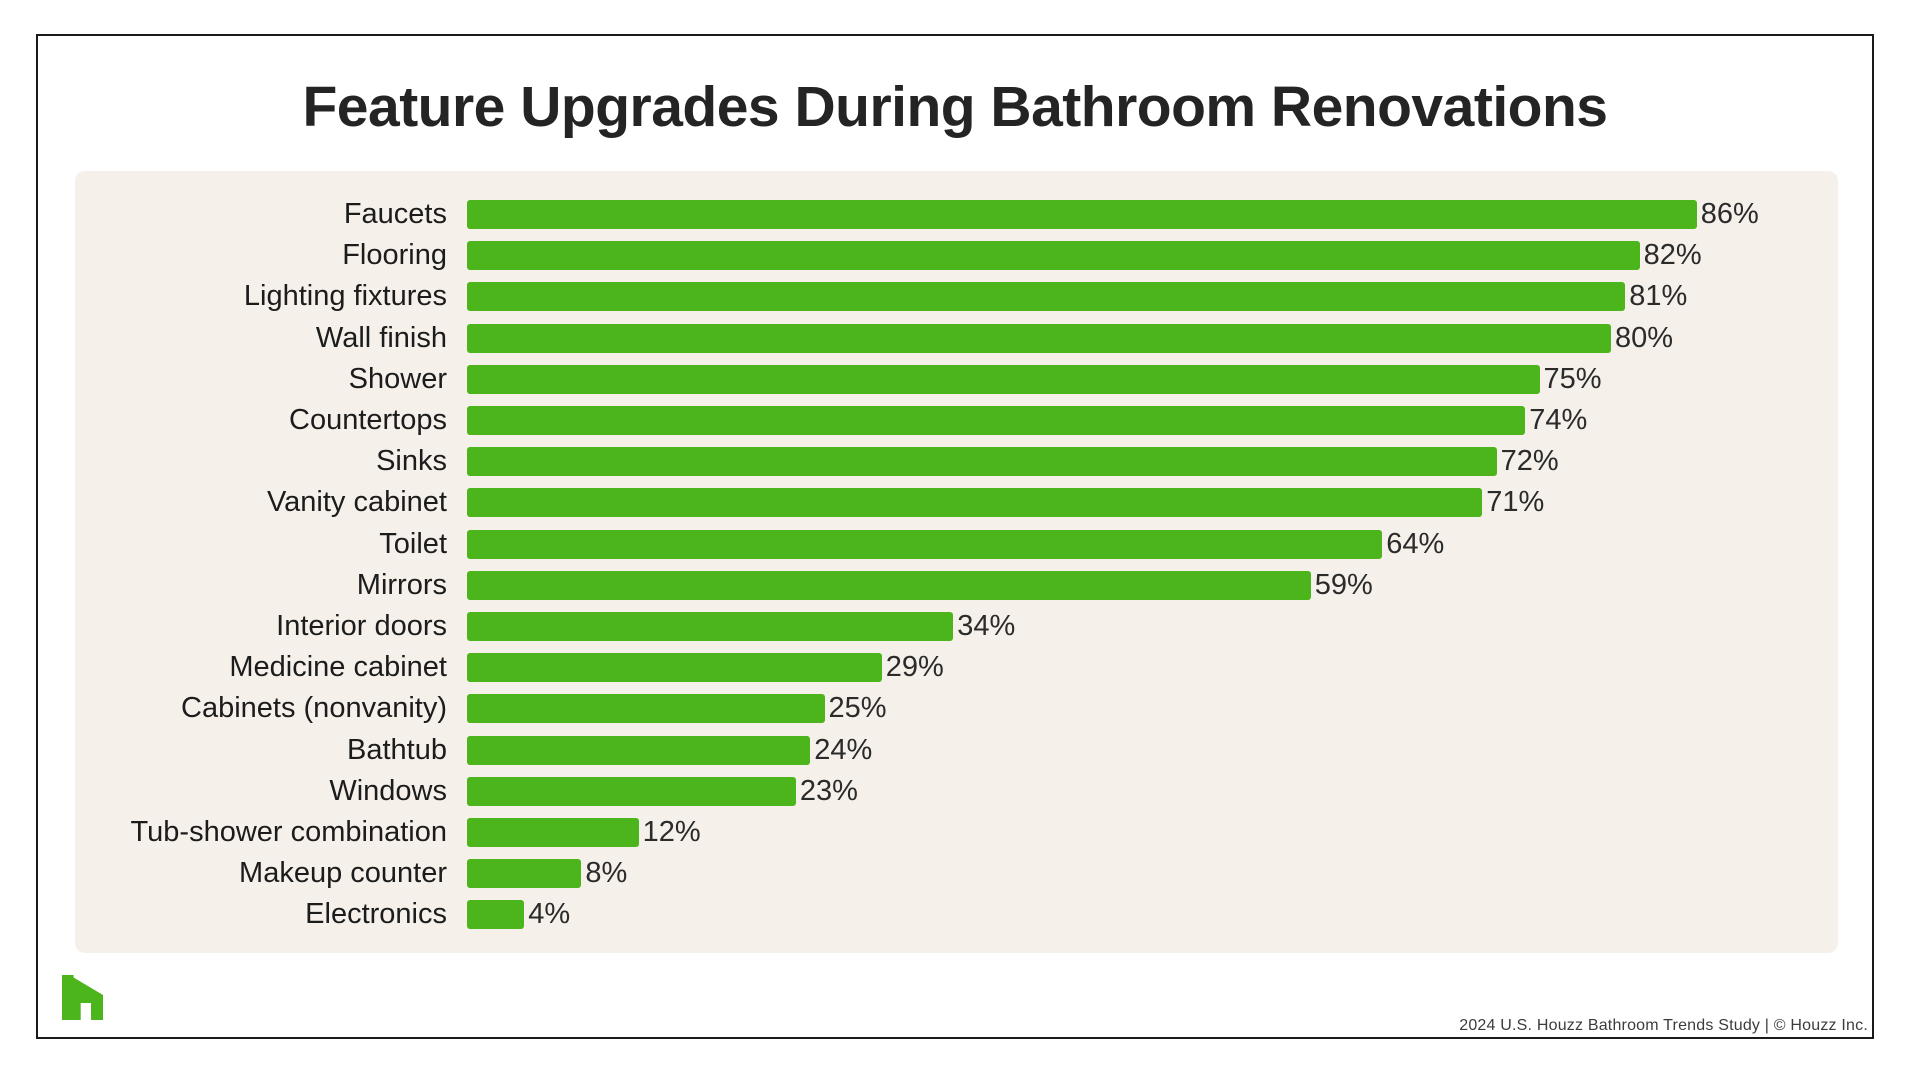 Image resolution: width=1912 pixels, height=1078 pixels. Describe the element at coordinates (356, 502) in the screenshot. I see `bar-category-label: Vanity cabinet` at that location.